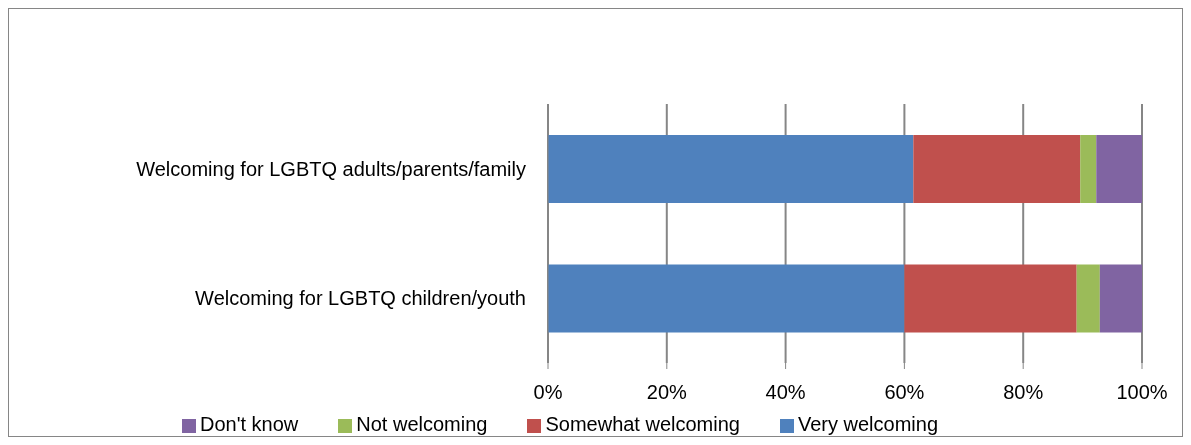 The height and width of the screenshot is (445, 1191). Describe the element at coordinates (548, 392) in the screenshot. I see `x-tick-label: 0%` at that location.